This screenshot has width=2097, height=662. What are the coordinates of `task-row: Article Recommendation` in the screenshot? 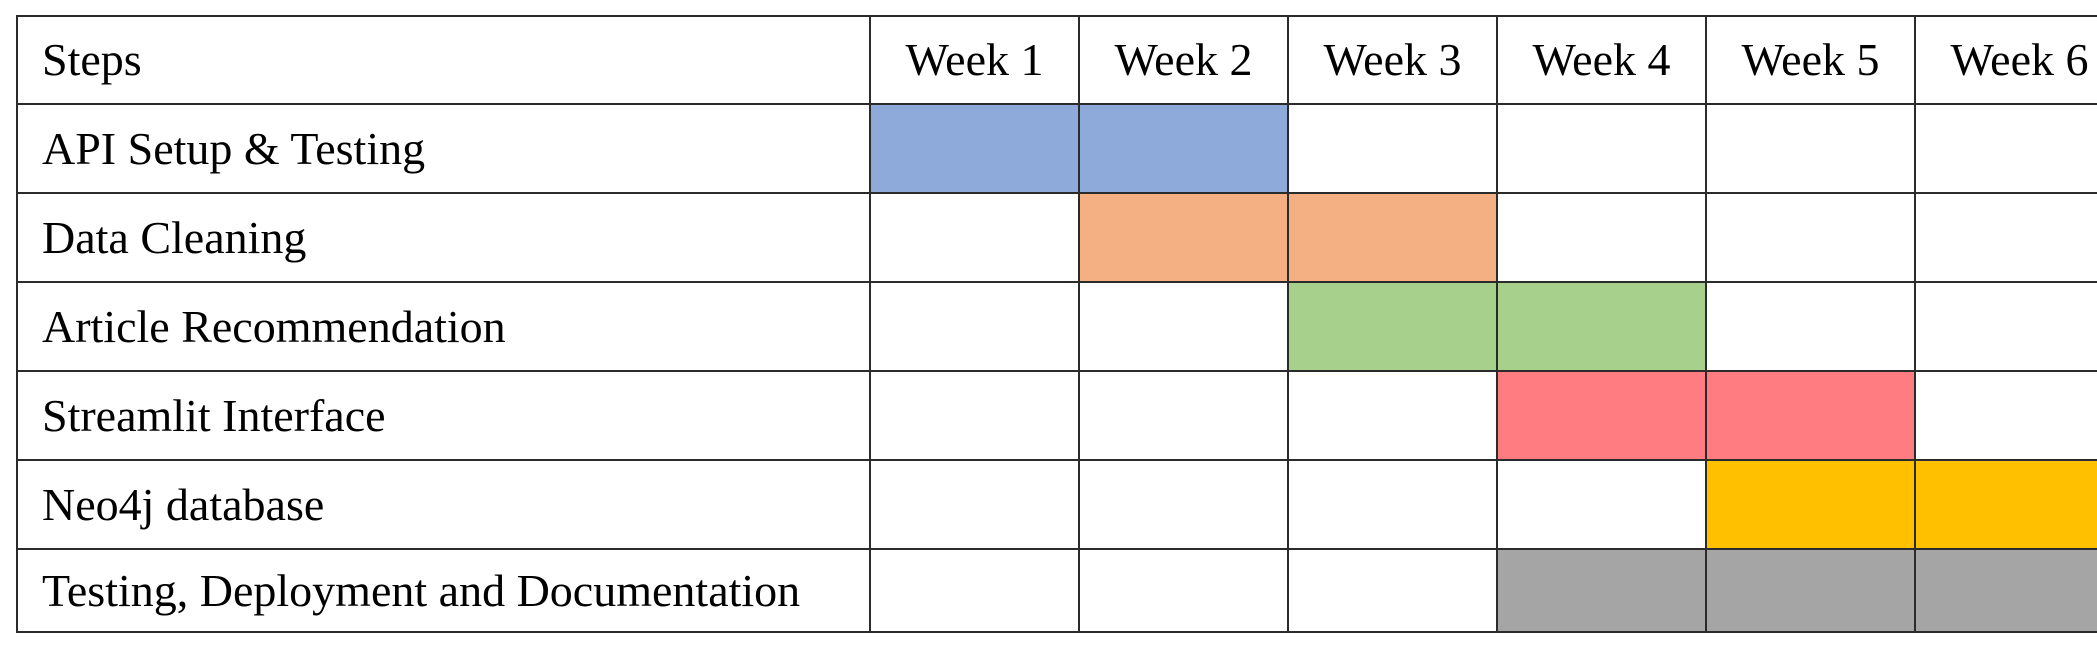 It's located at (1056, 326).